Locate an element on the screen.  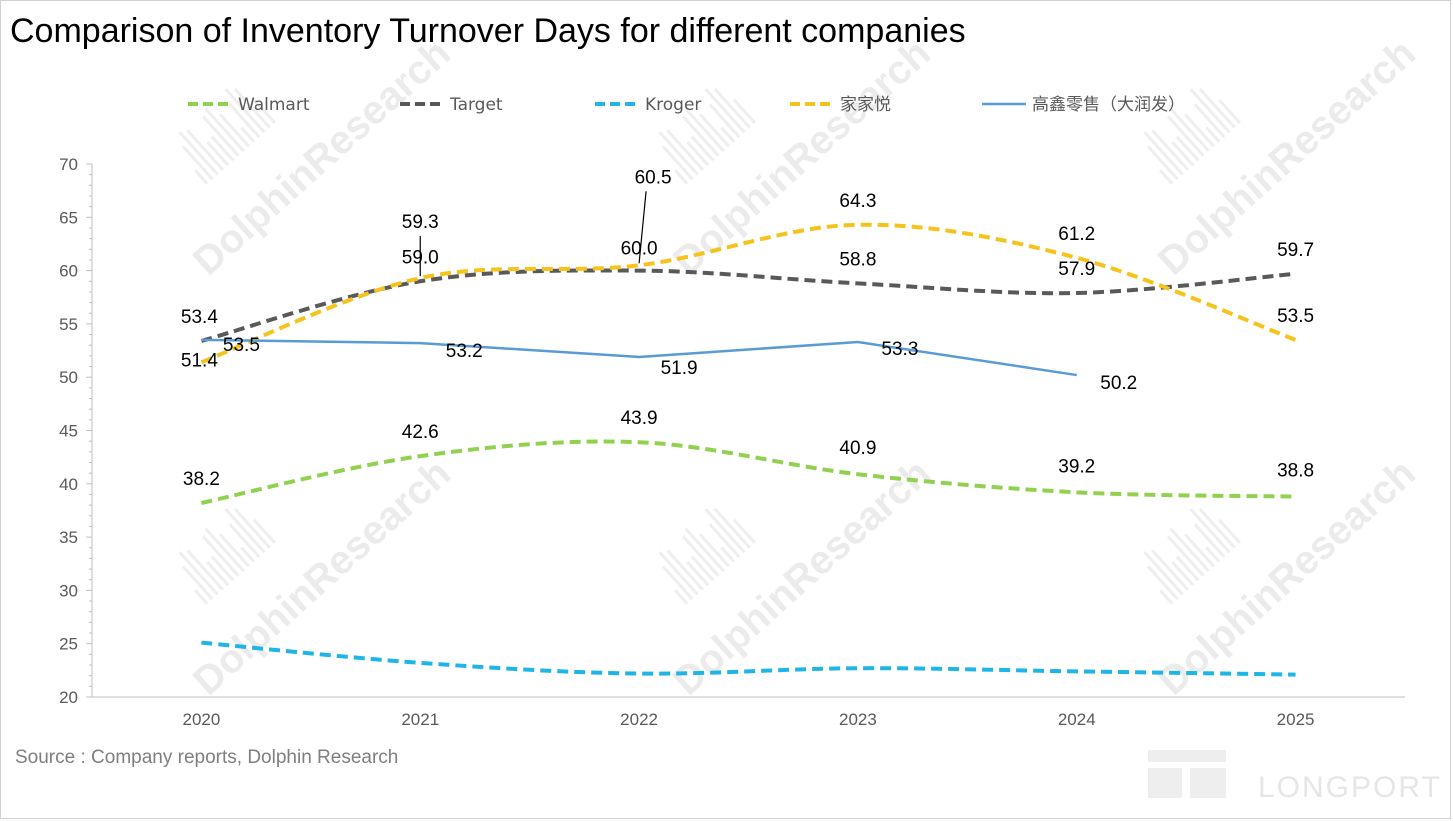
data-label-series-3: 60.5 is located at coordinates (653, 177).